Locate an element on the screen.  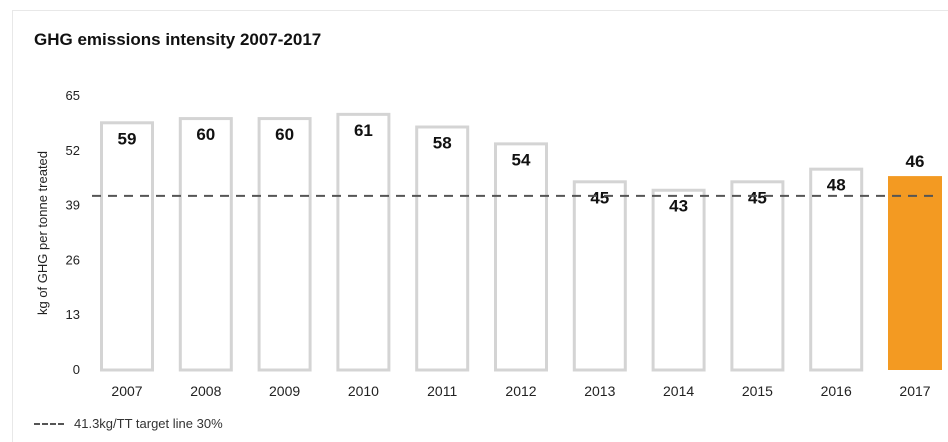
value-label-2017: 46 is located at coordinates (915, 161).